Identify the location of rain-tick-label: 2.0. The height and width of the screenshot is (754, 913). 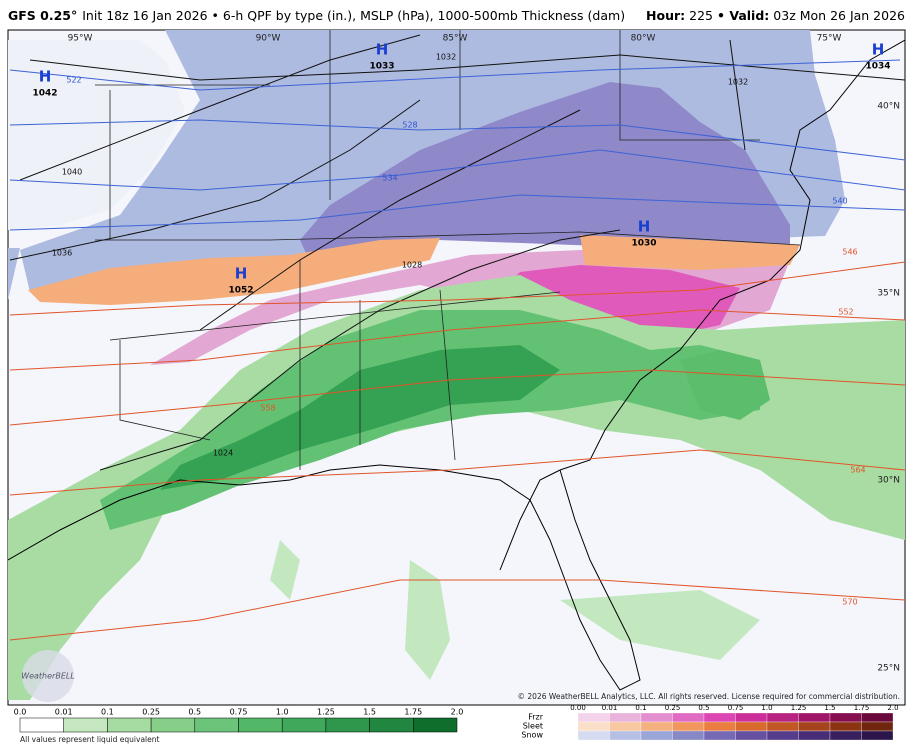
(457, 712).